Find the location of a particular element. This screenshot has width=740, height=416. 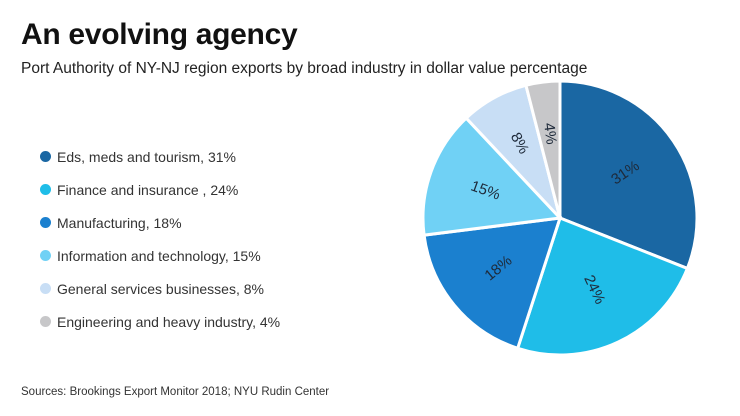

legend-item: Manufacturing, 18% is located at coordinates (160, 222).